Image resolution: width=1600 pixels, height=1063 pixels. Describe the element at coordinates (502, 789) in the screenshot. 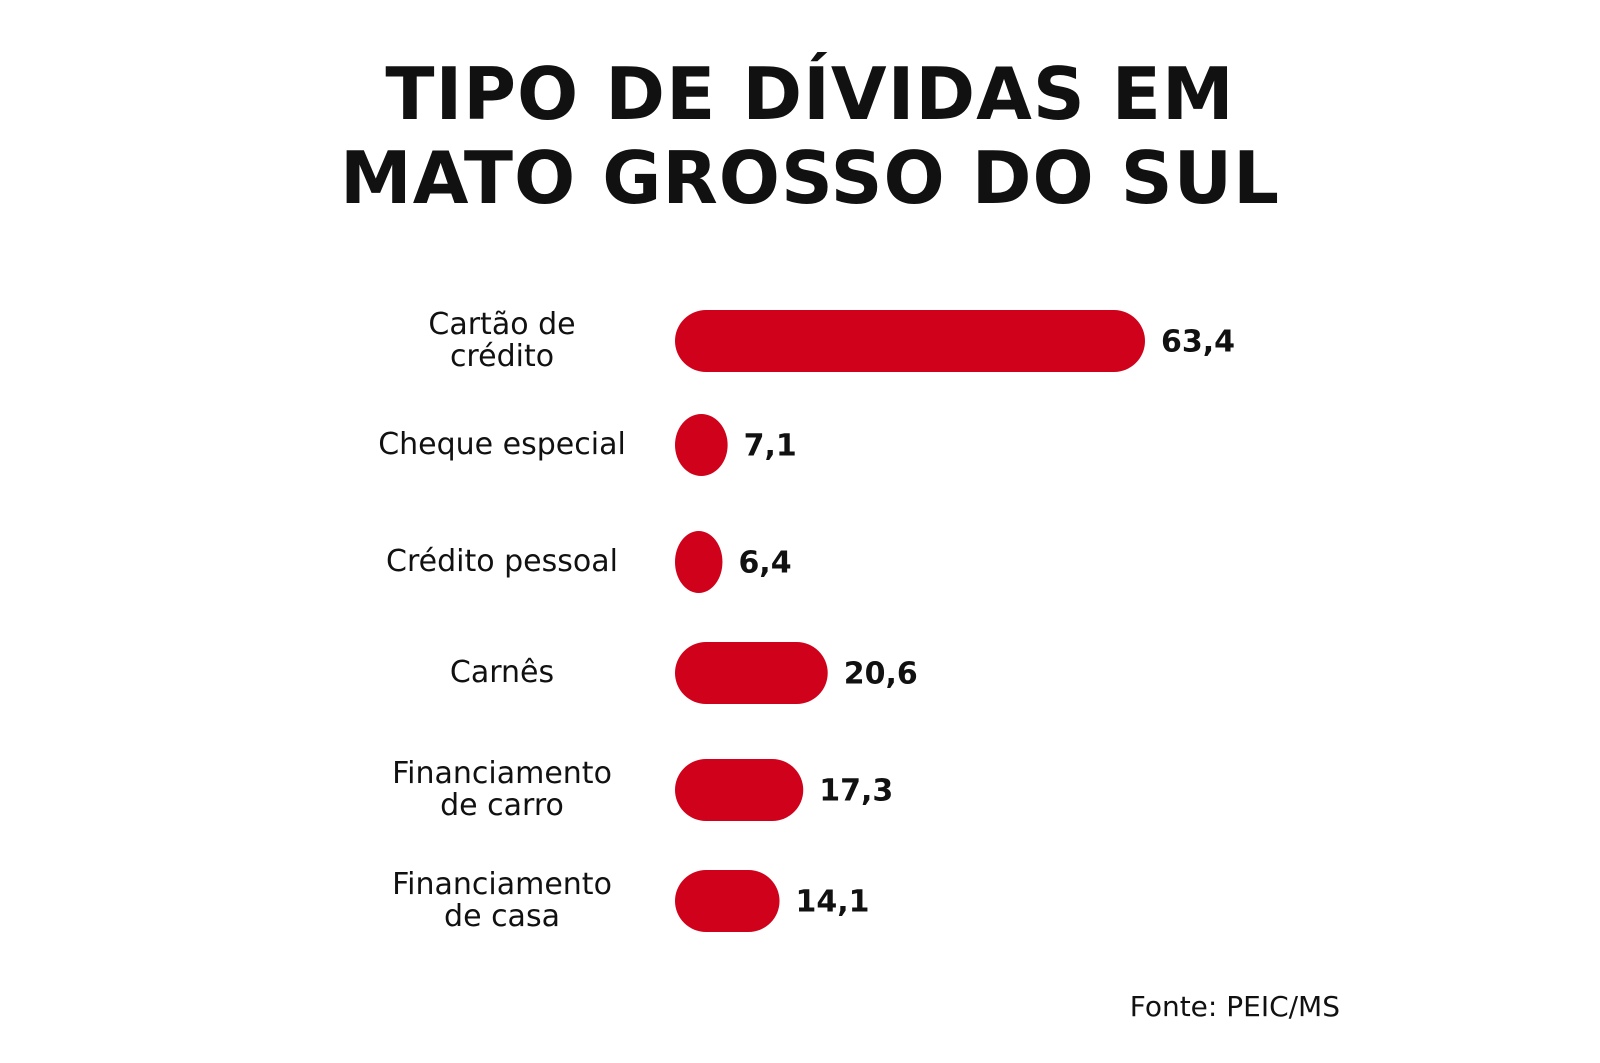

I see `category-label: Financiamento de carro` at that location.